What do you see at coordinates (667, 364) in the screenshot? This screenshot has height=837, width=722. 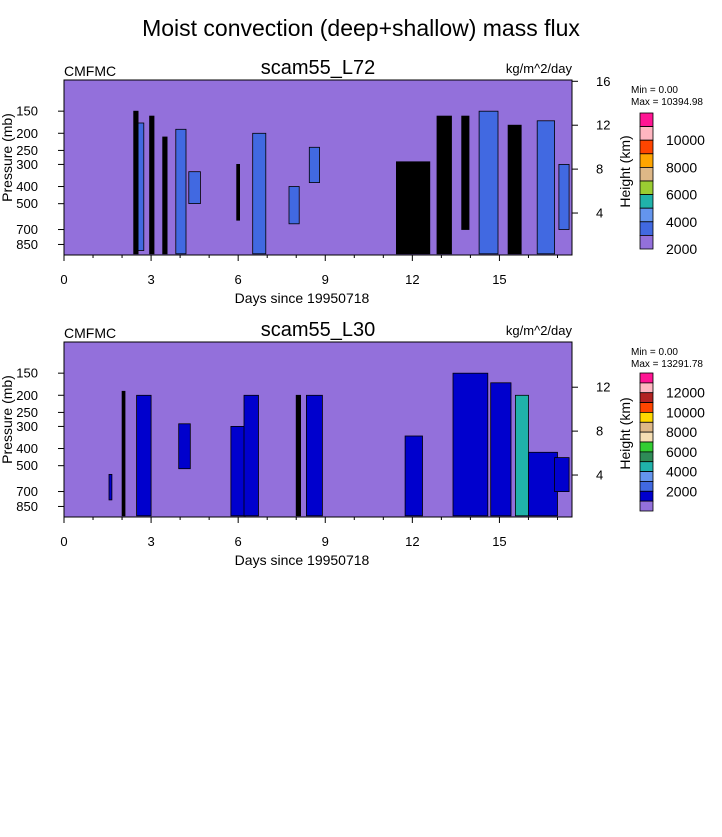 I see `max-value-text: Max = 13291.78` at bounding box center [667, 364].